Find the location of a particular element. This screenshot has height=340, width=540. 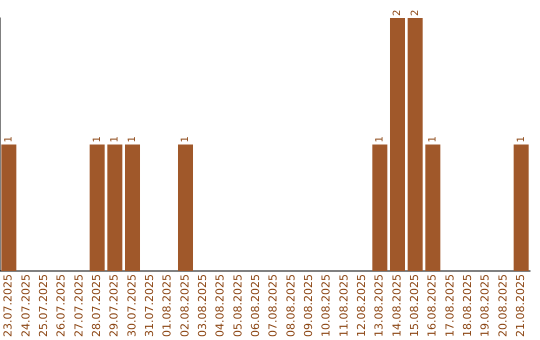

x-tick-label: 04.08.2025 is located at coordinates (220, 306).